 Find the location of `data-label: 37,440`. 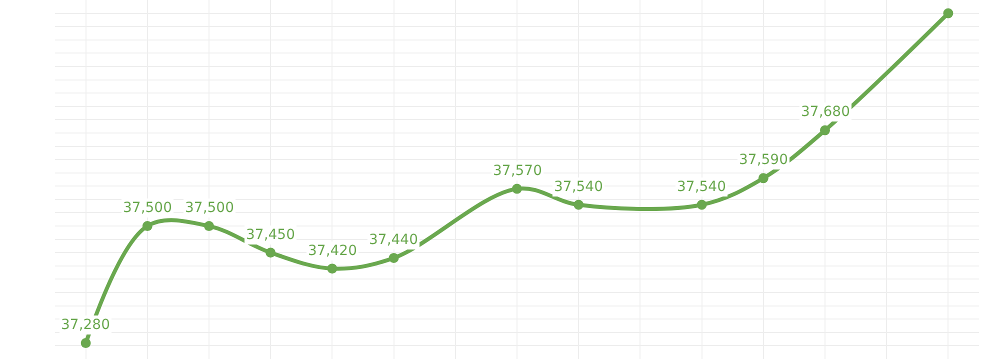

data-label: 37,440 is located at coordinates (393, 240).